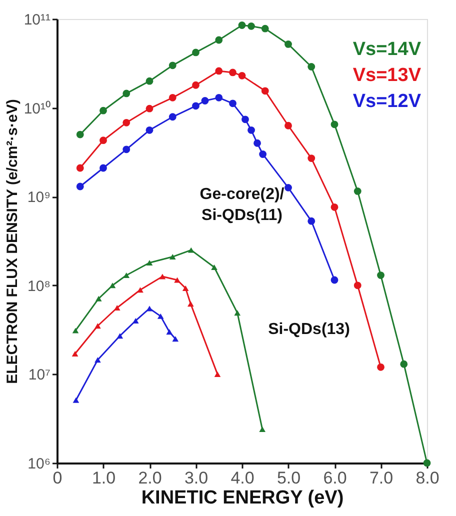  I want to click on x-axis-title: KINETIC ENERGY (eV), so click(242, 498).